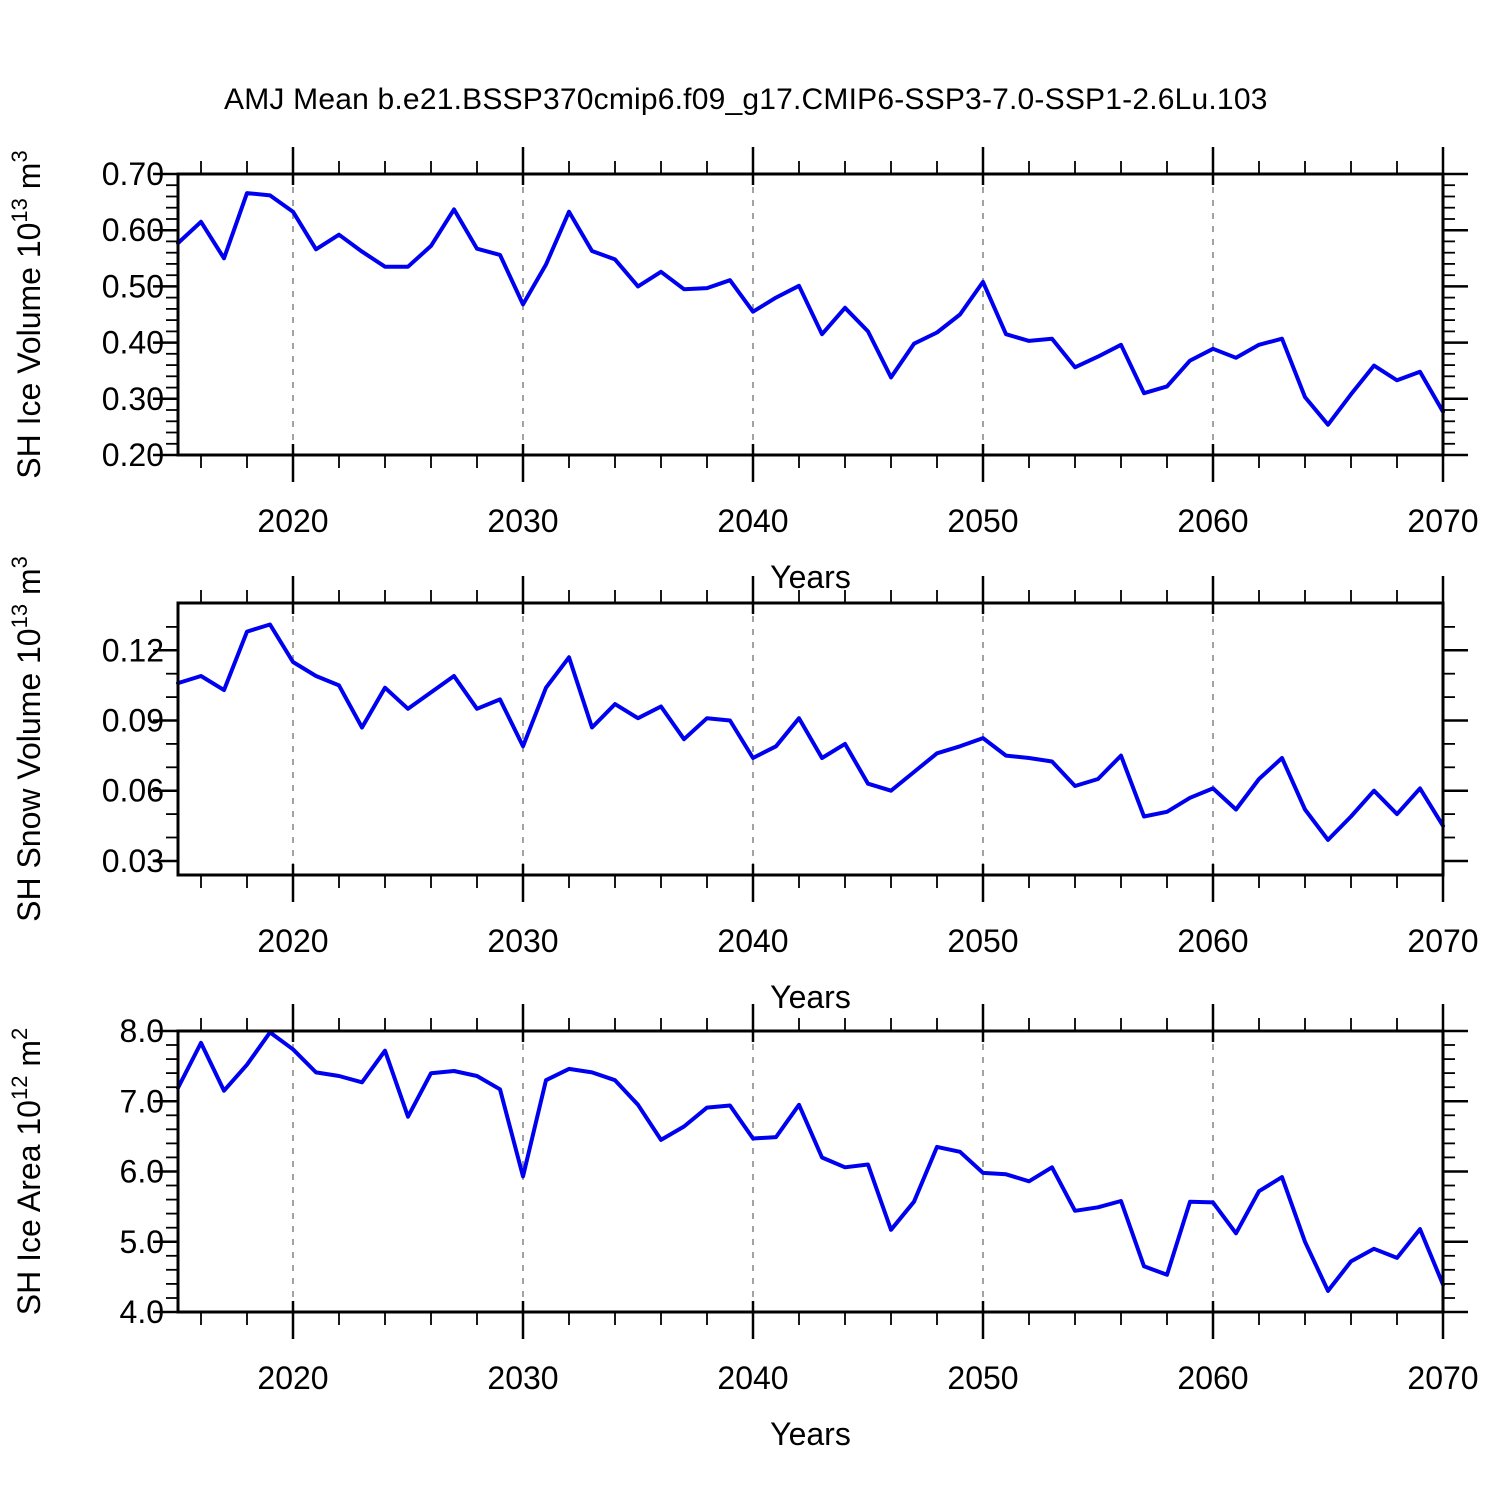 Image resolution: width=1500 pixels, height=1500 pixels. I want to click on y-axis-title: SH Ice Area 1012 m2, so click(27, 1172).